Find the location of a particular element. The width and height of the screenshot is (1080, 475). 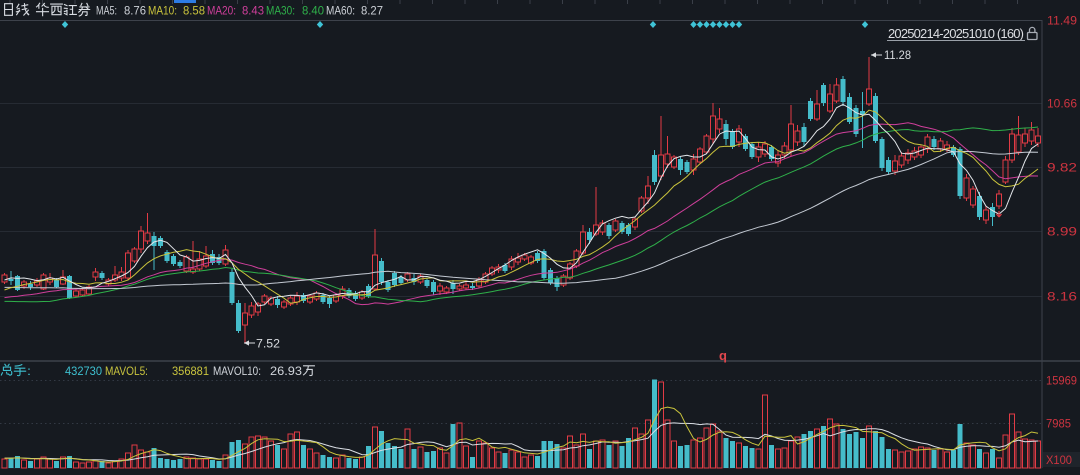

svg-text: MA10: is located at coordinates (162, 11).